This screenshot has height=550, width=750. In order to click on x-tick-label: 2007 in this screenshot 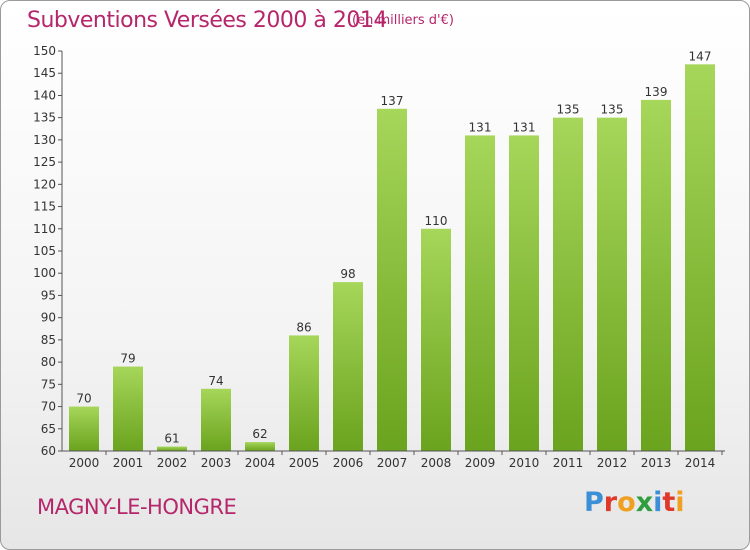, I will do `click(392, 463)`.